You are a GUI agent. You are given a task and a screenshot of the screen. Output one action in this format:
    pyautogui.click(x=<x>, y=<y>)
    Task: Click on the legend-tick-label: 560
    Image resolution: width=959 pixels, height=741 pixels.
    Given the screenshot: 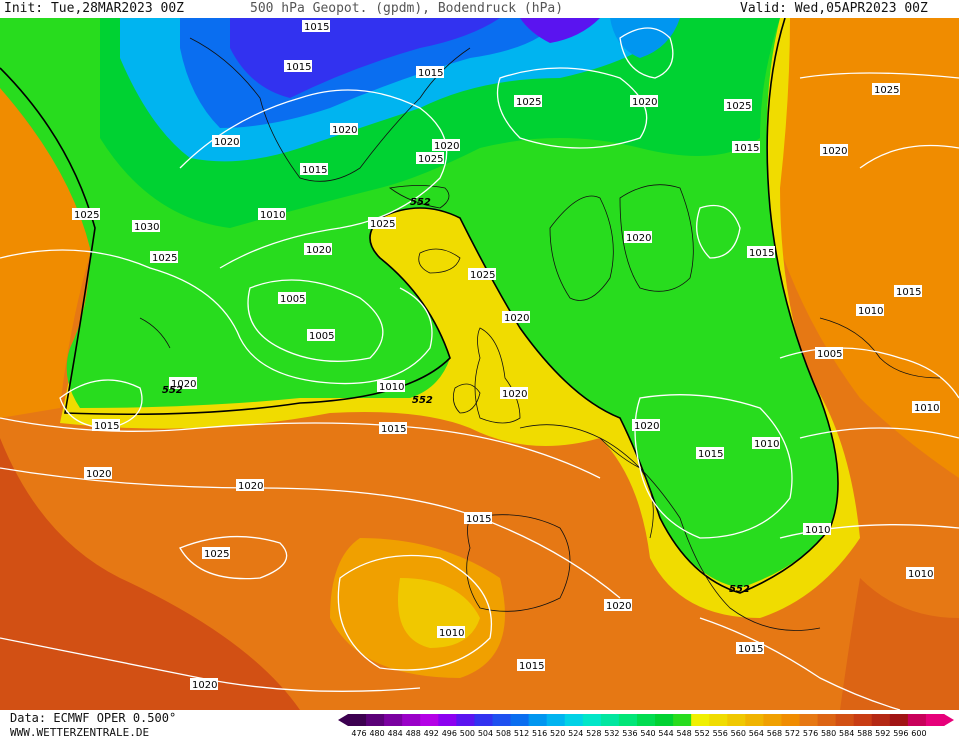 What is the action you would take?
    pyautogui.click(x=738, y=733)
    